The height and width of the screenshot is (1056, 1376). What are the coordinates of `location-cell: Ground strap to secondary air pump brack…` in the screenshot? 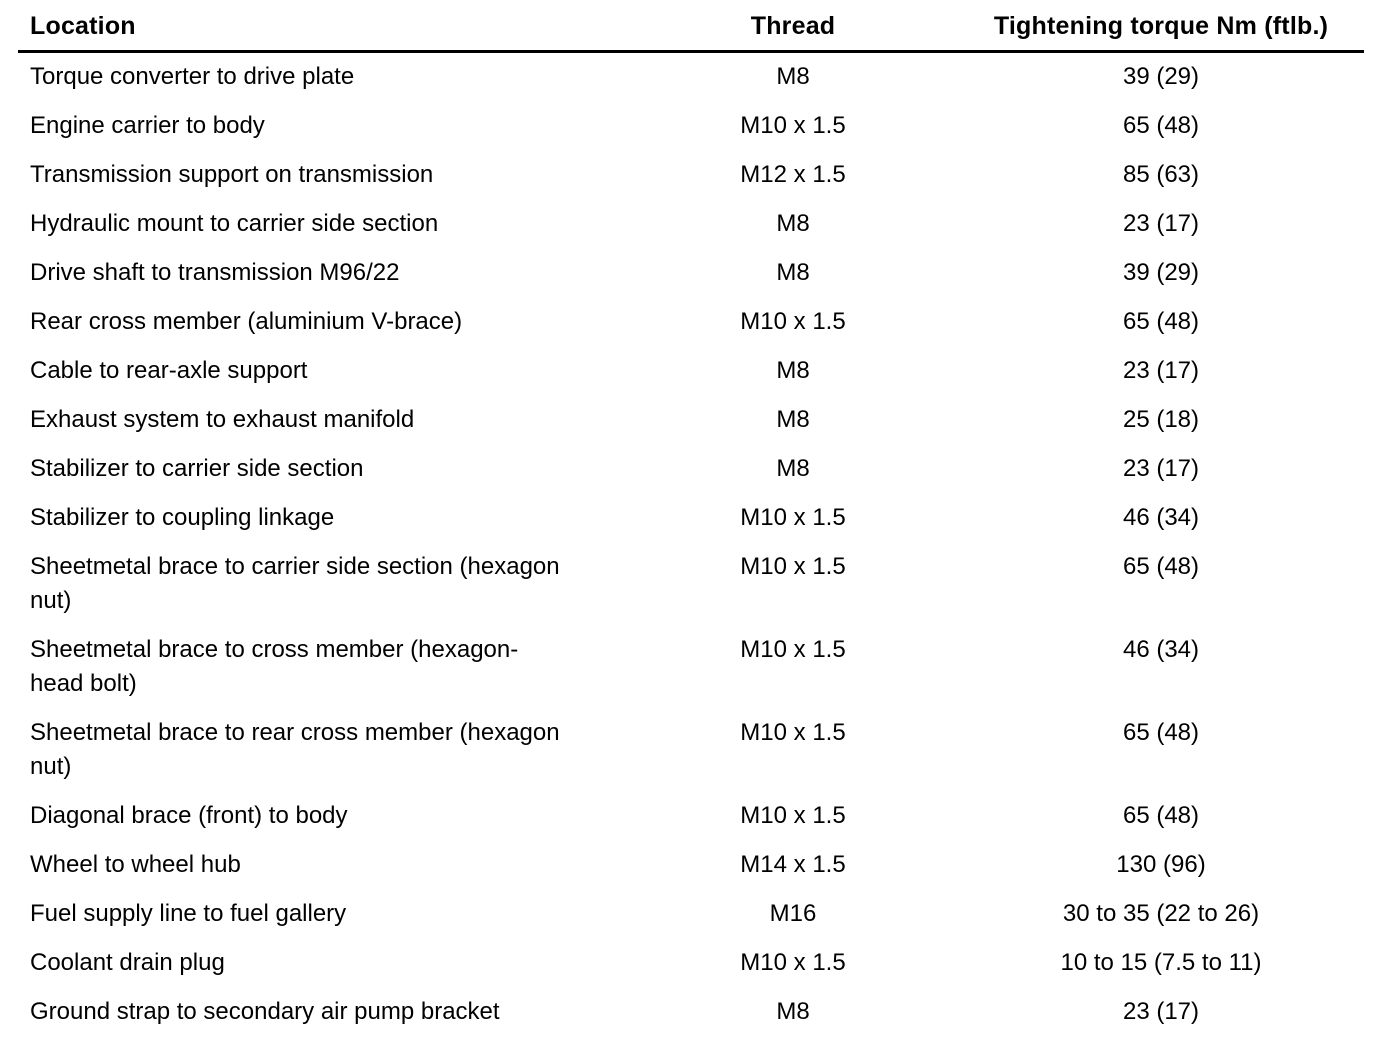 It's located at (265, 1011).